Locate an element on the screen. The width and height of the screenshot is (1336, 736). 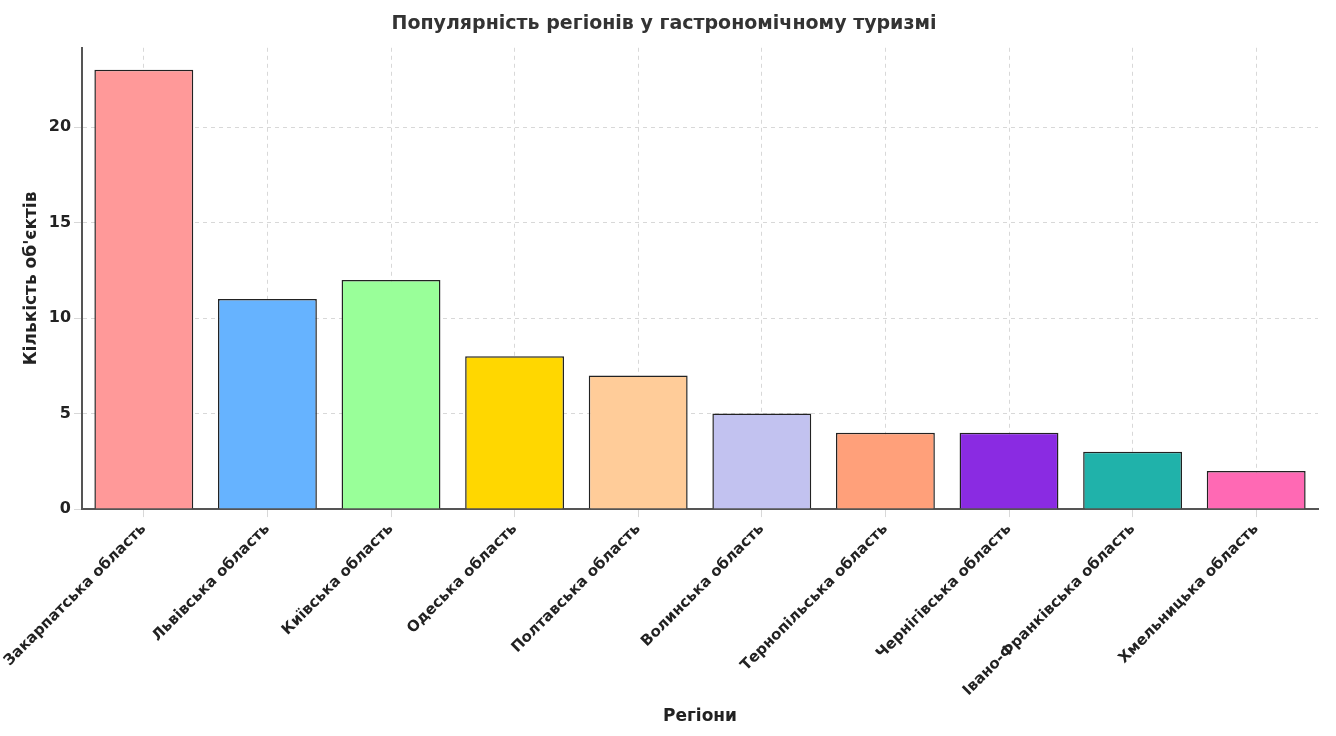
y-tick-label: 10 is located at coordinates (60, 317).